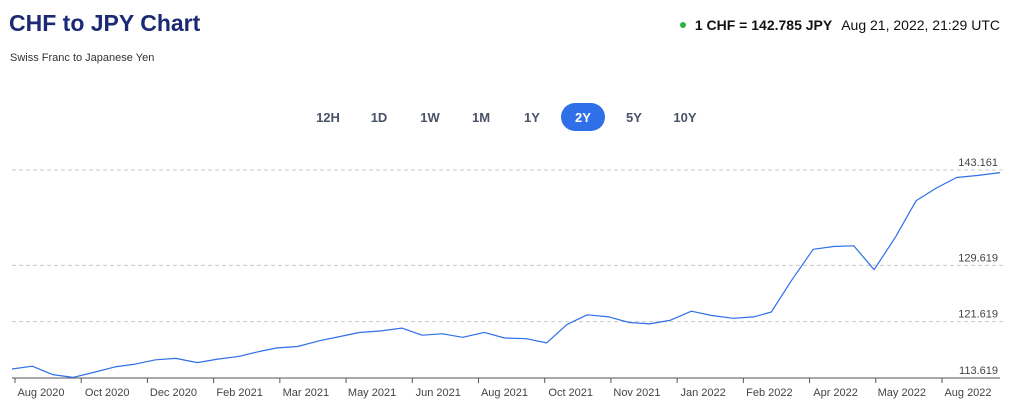  Describe the element at coordinates (920, 25) in the screenshot. I see `rate-timestamp: Aug 21, 2022, 21:29 UTC` at that location.